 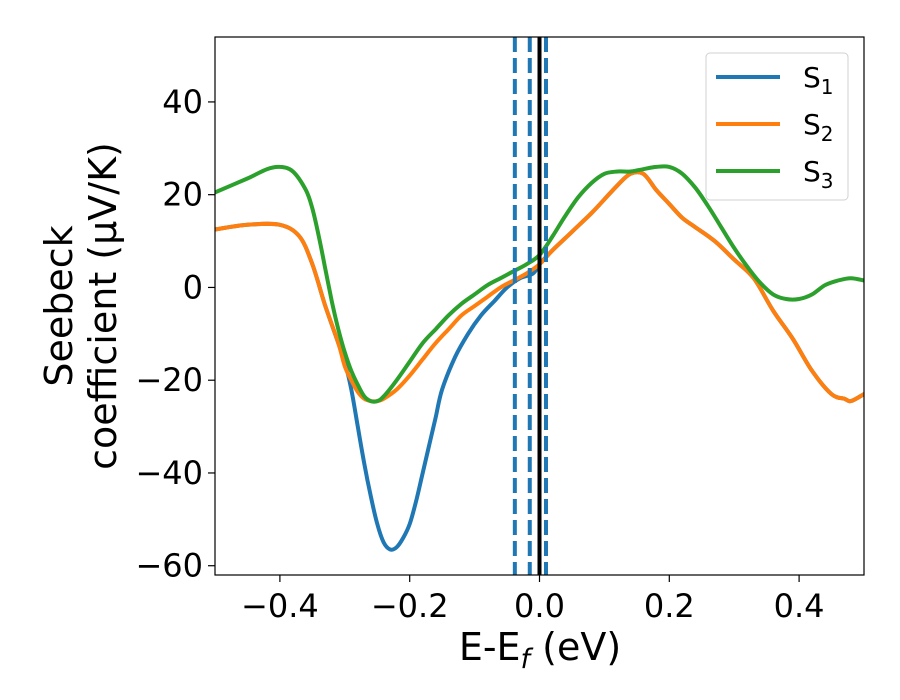 I want to click on y-axis-label-line1: Seebeck, so click(x=59, y=305).